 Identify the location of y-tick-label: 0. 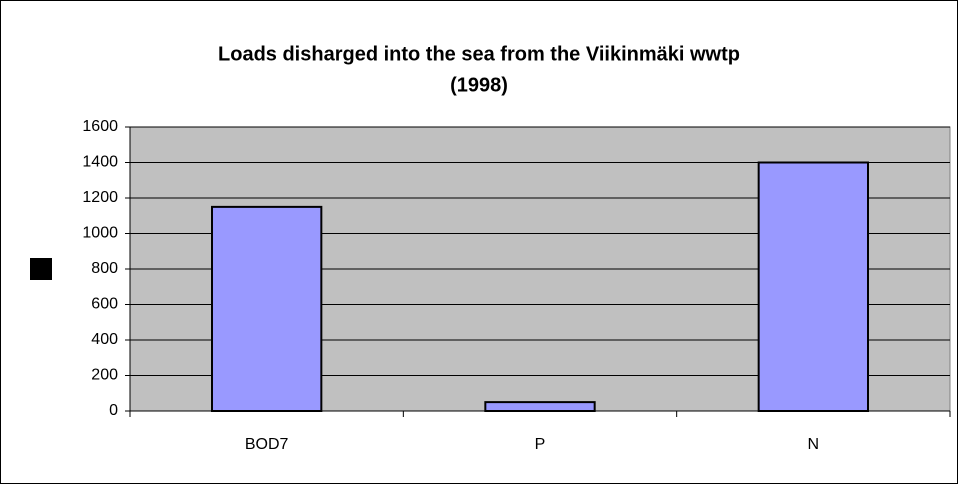
(113, 410).